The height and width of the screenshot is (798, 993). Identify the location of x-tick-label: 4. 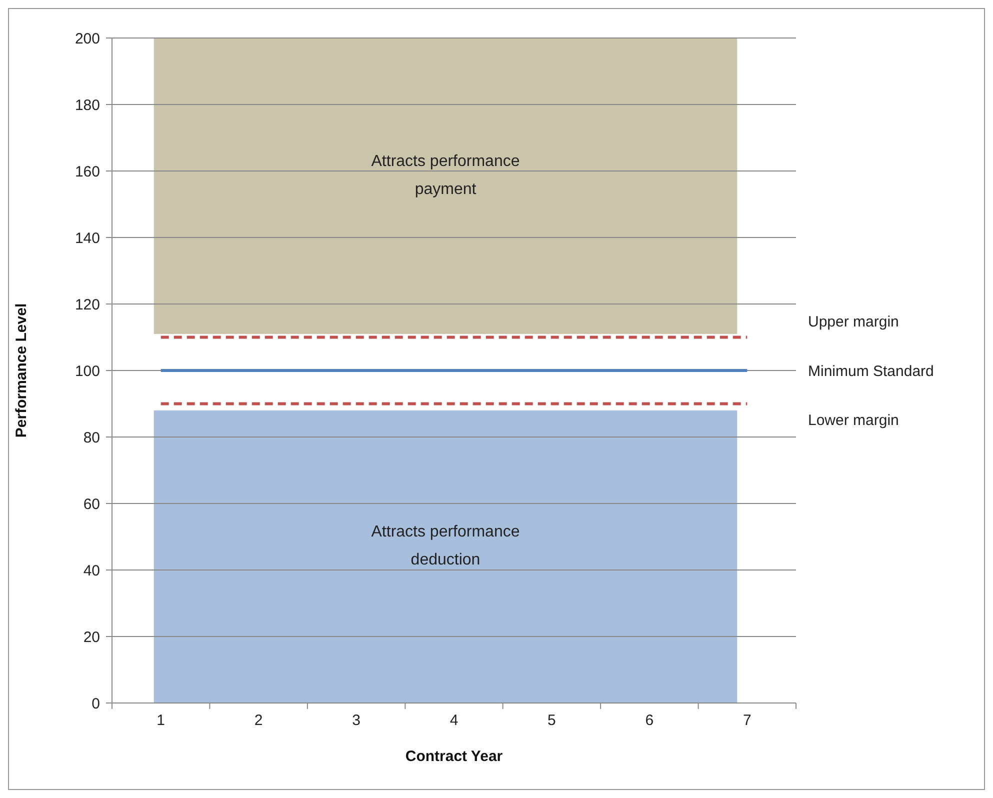
(454, 720).